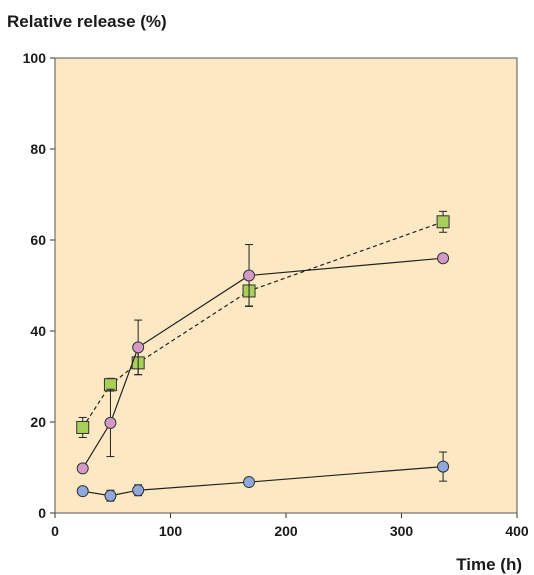  What do you see at coordinates (42, 513) in the screenshot?
I see `y-tick-label: 0` at bounding box center [42, 513].